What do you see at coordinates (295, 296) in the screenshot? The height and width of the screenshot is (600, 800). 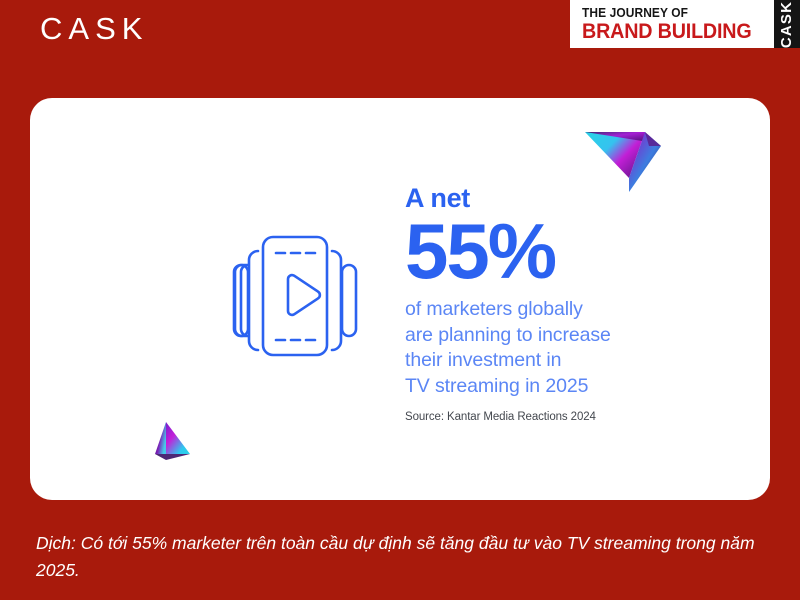 I see `tv-streaming-icon` at bounding box center [295, 296].